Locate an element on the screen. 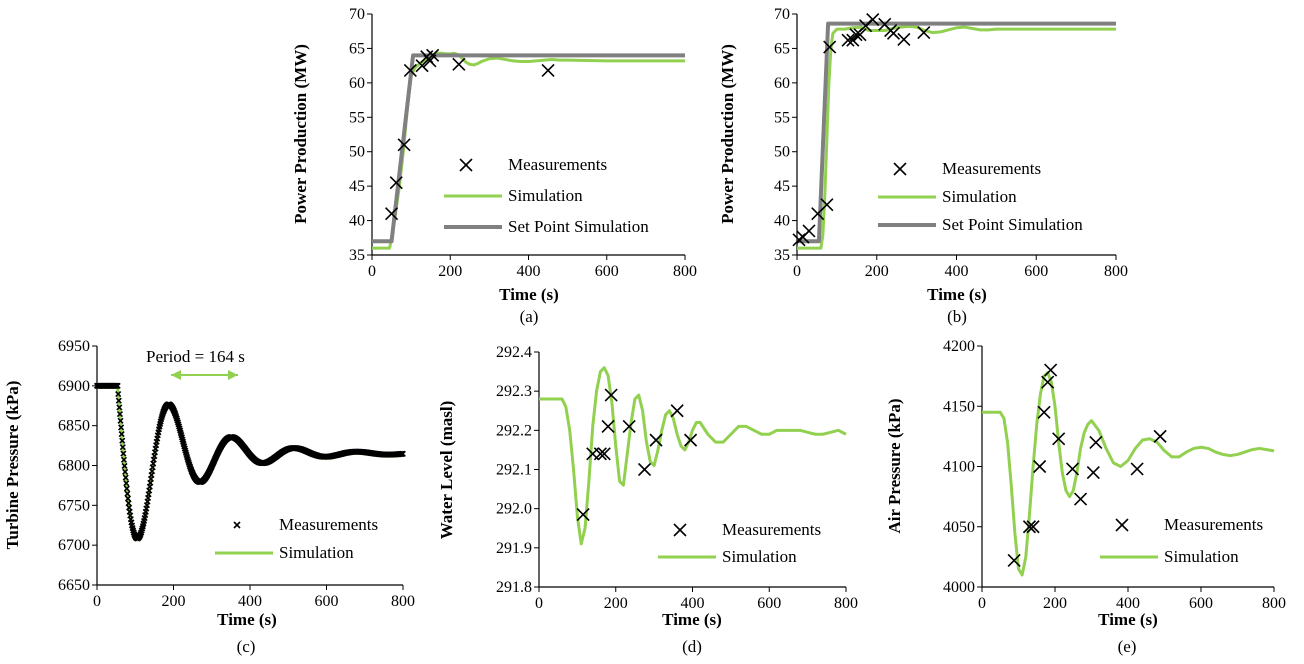 This screenshot has width=1304, height=664. annotation-arrow-head-right is located at coordinates (233, 375).